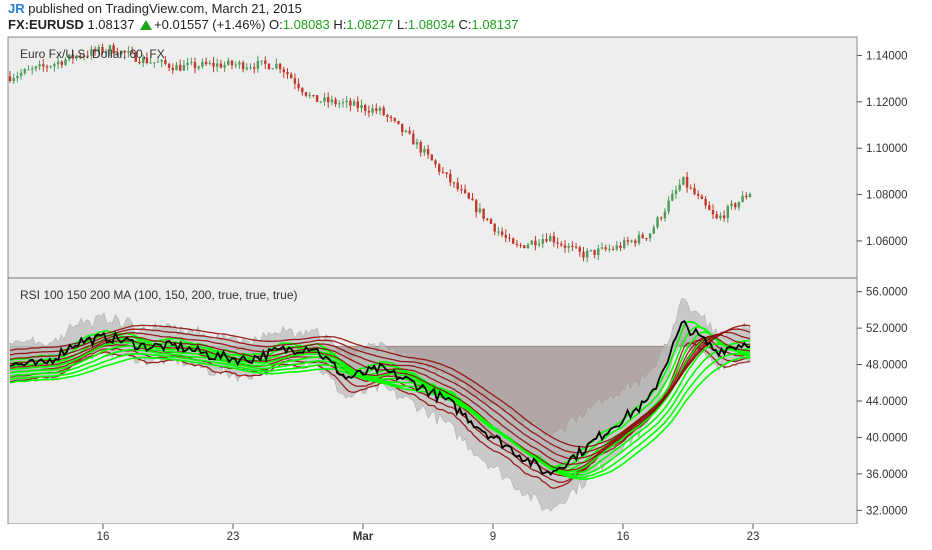  Describe the element at coordinates (276, 24) in the screenshot. I see `open-label: O:` at that location.